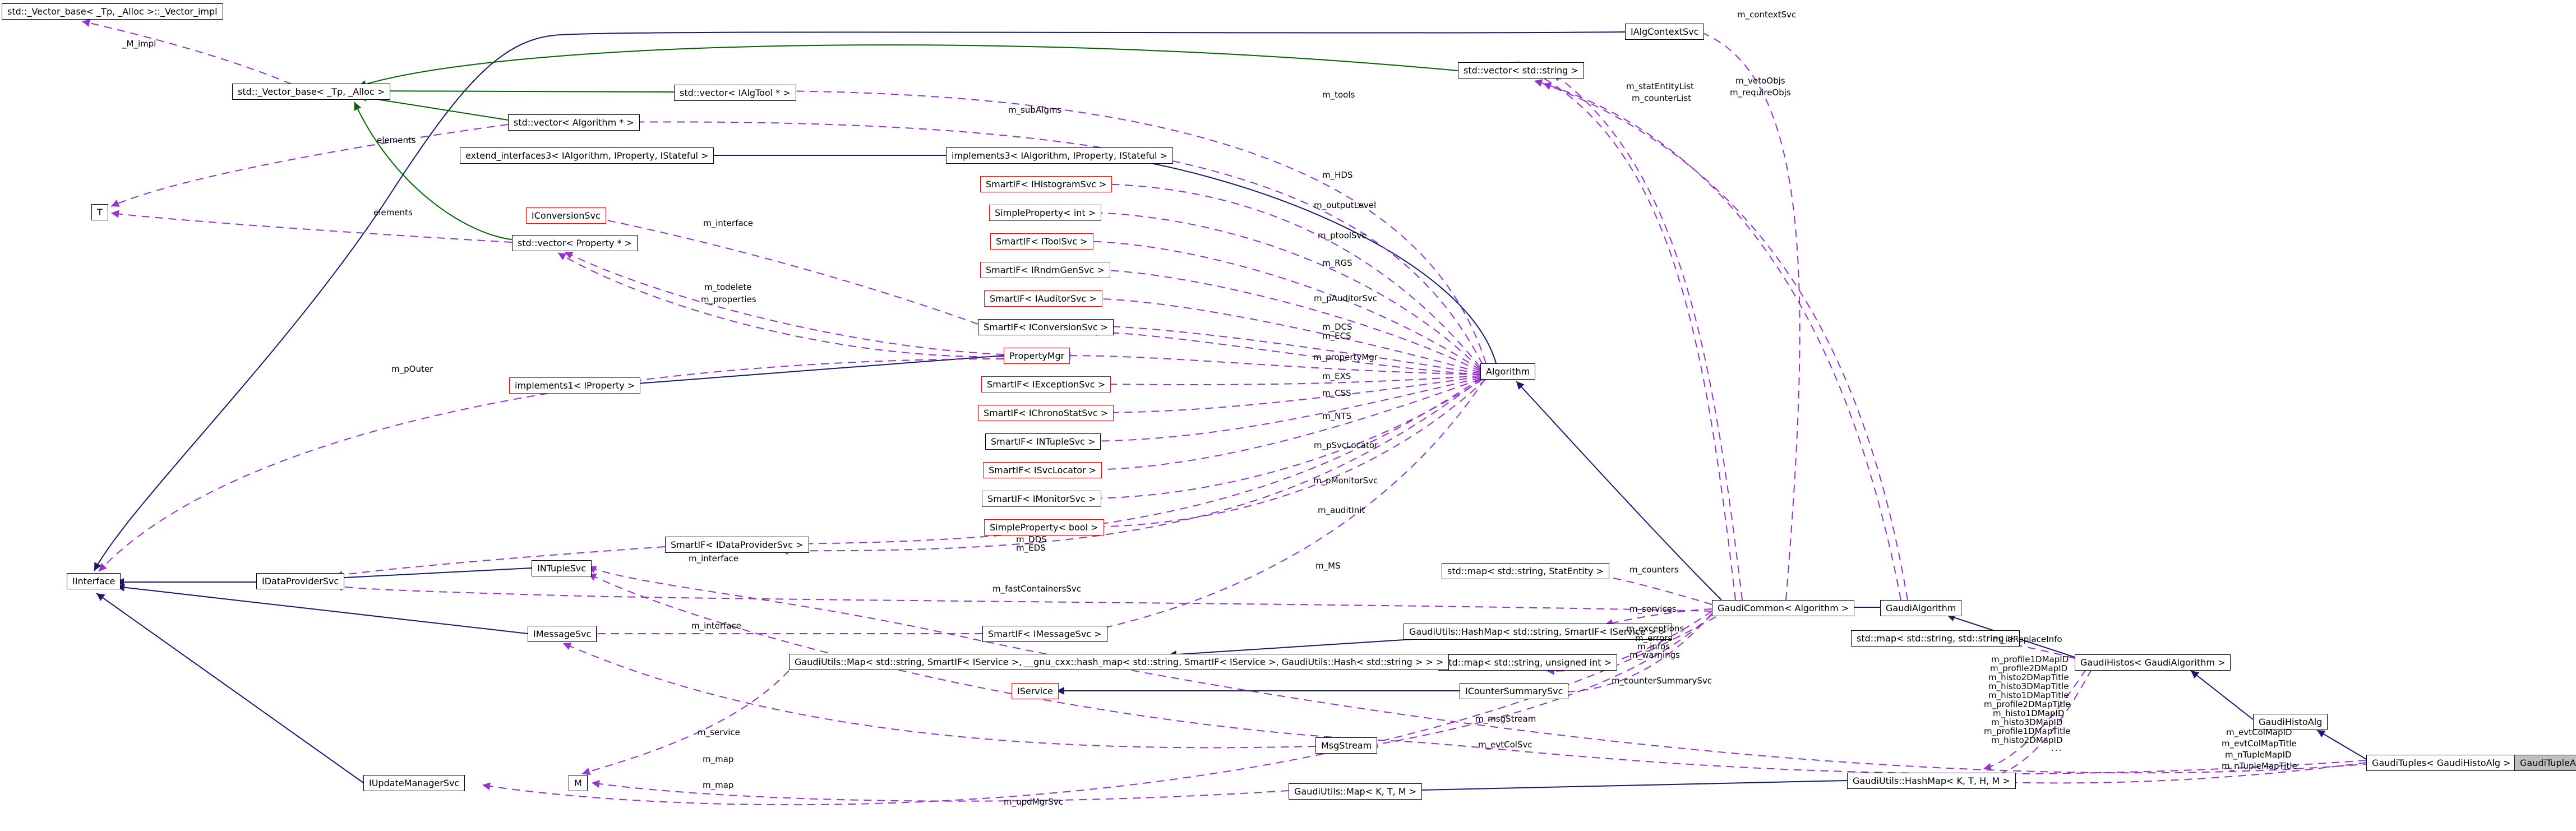  I want to click on node-smartif-imonitorsvc: SmartIF< IMonitorSvc >, so click(1042, 499).